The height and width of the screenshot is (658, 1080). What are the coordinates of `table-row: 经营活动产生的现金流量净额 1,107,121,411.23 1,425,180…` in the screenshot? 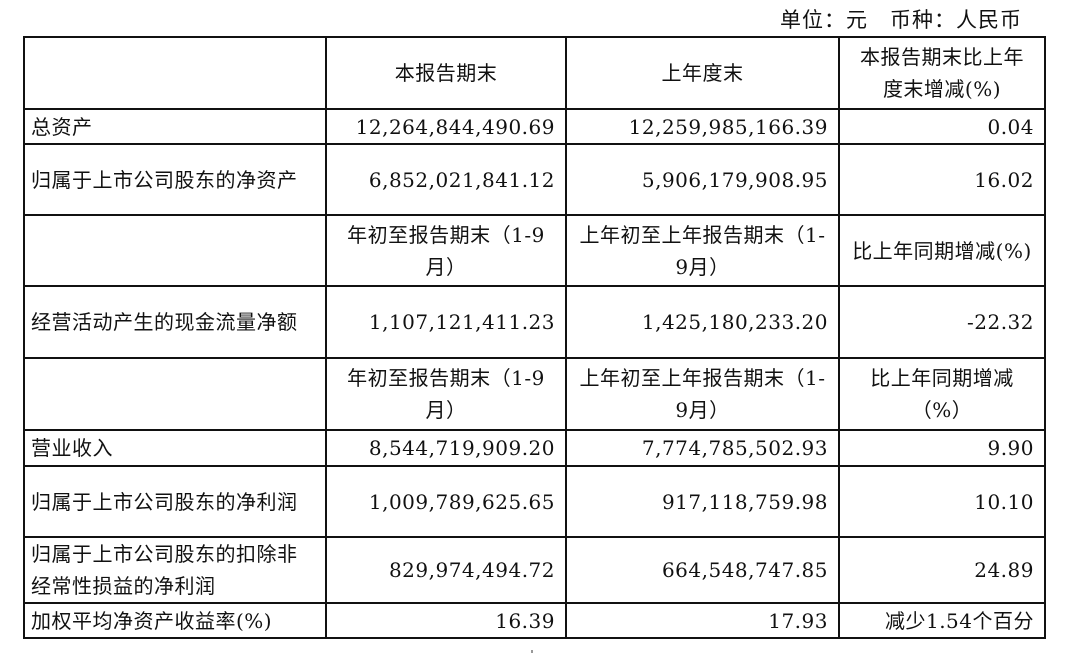 It's located at (534, 322).